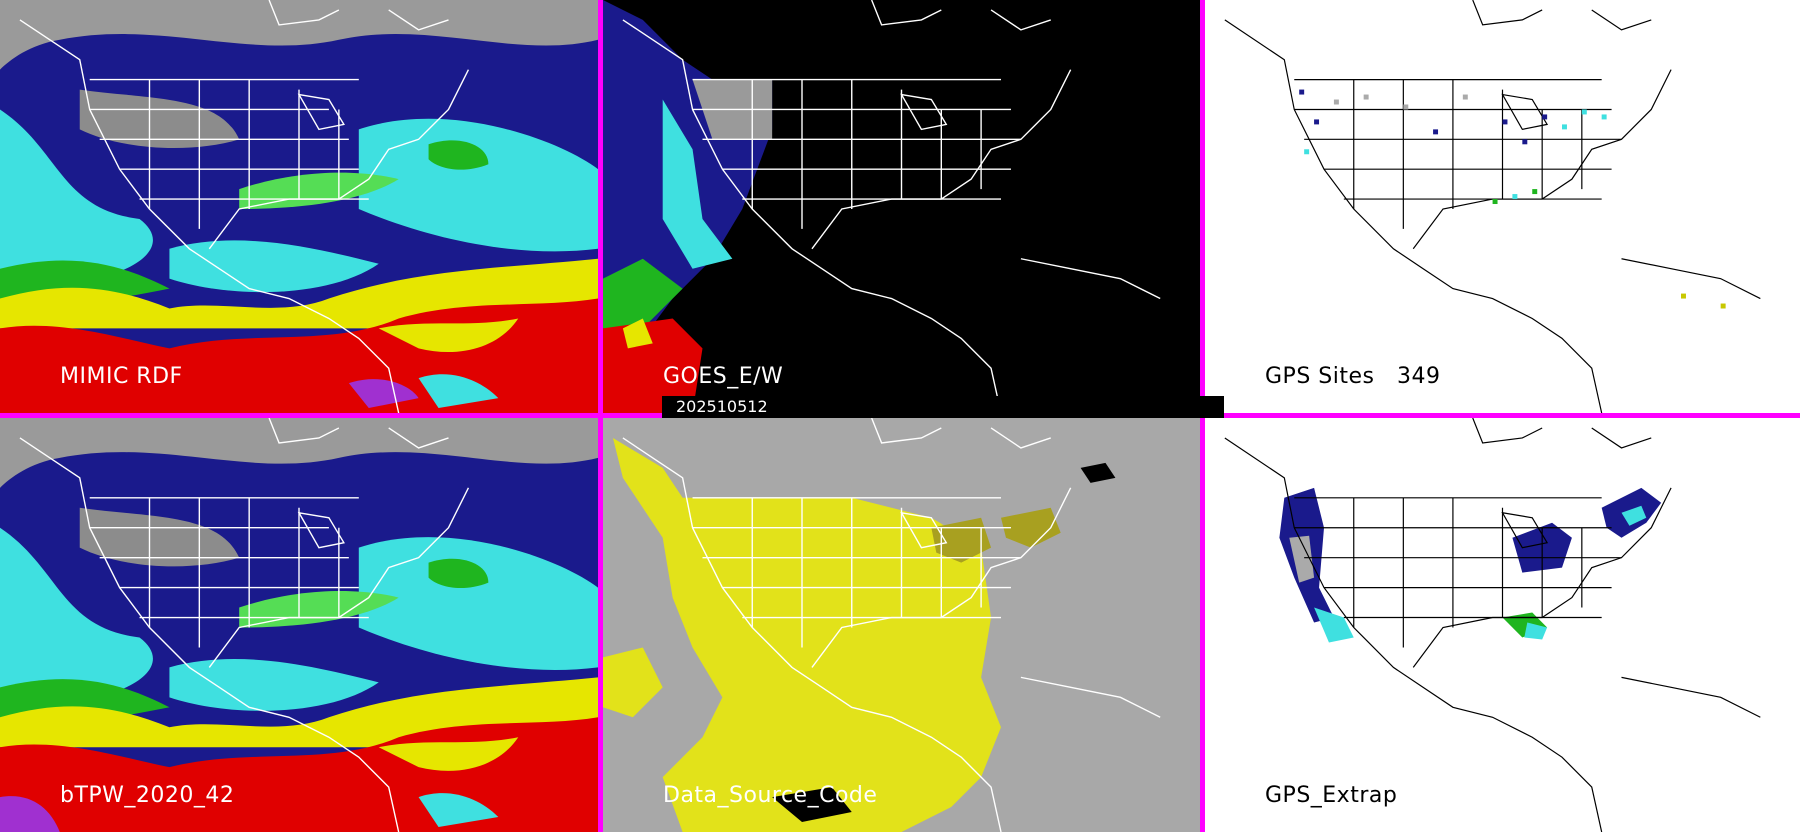 The image size is (1800, 832). Describe the element at coordinates (943, 407) in the screenshot. I see `date-stamp-bar: 202510512` at that location.